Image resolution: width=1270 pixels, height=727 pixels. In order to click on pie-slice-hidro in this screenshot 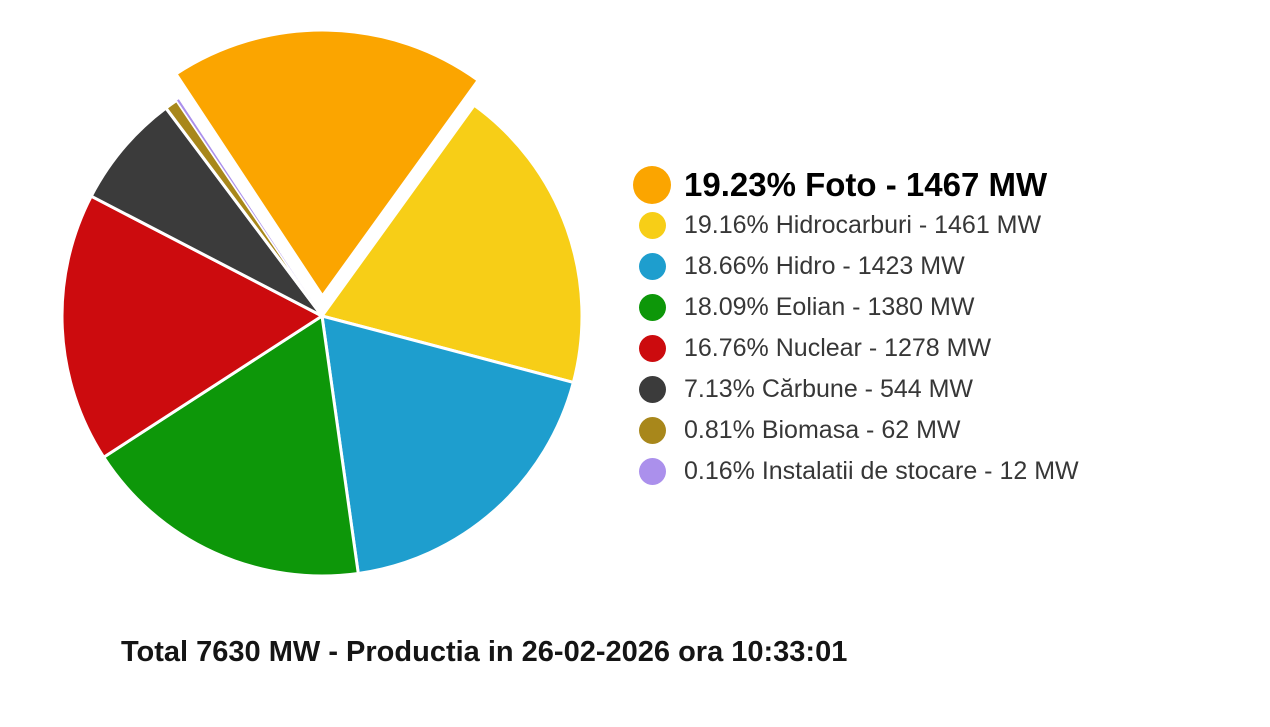, I will do `click(447, 444)`.